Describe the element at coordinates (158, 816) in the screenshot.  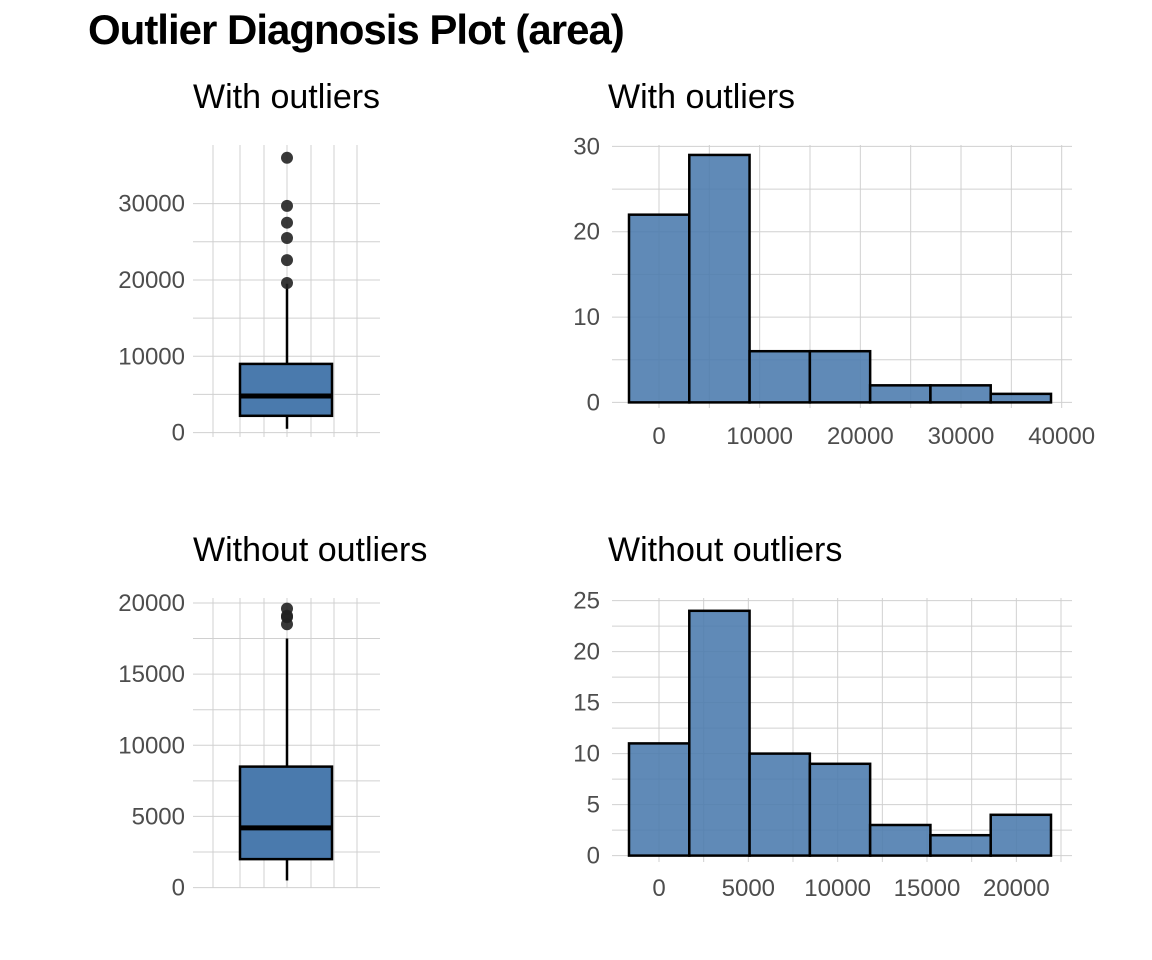
I see `y-tick-label: 5000` at that location.